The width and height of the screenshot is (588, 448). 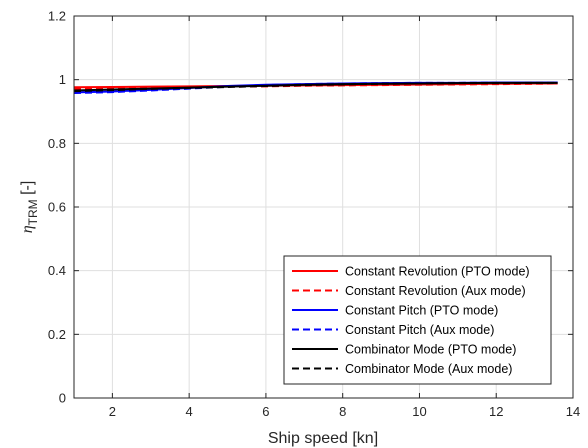 What do you see at coordinates (421, 311) in the screenshot?
I see `legend-label-3: Constant Pitch (PTO mode)` at bounding box center [421, 311].